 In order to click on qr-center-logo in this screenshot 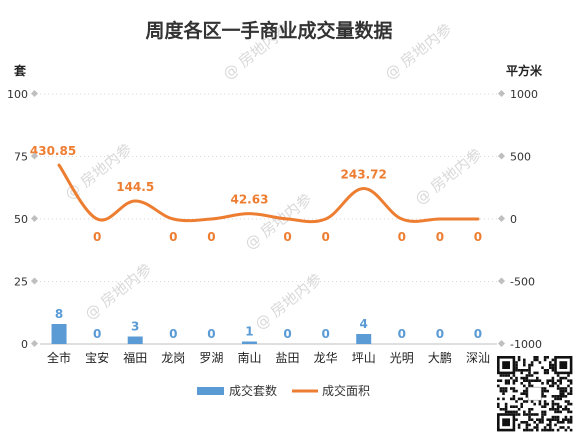, I will do `click(534, 393)`.